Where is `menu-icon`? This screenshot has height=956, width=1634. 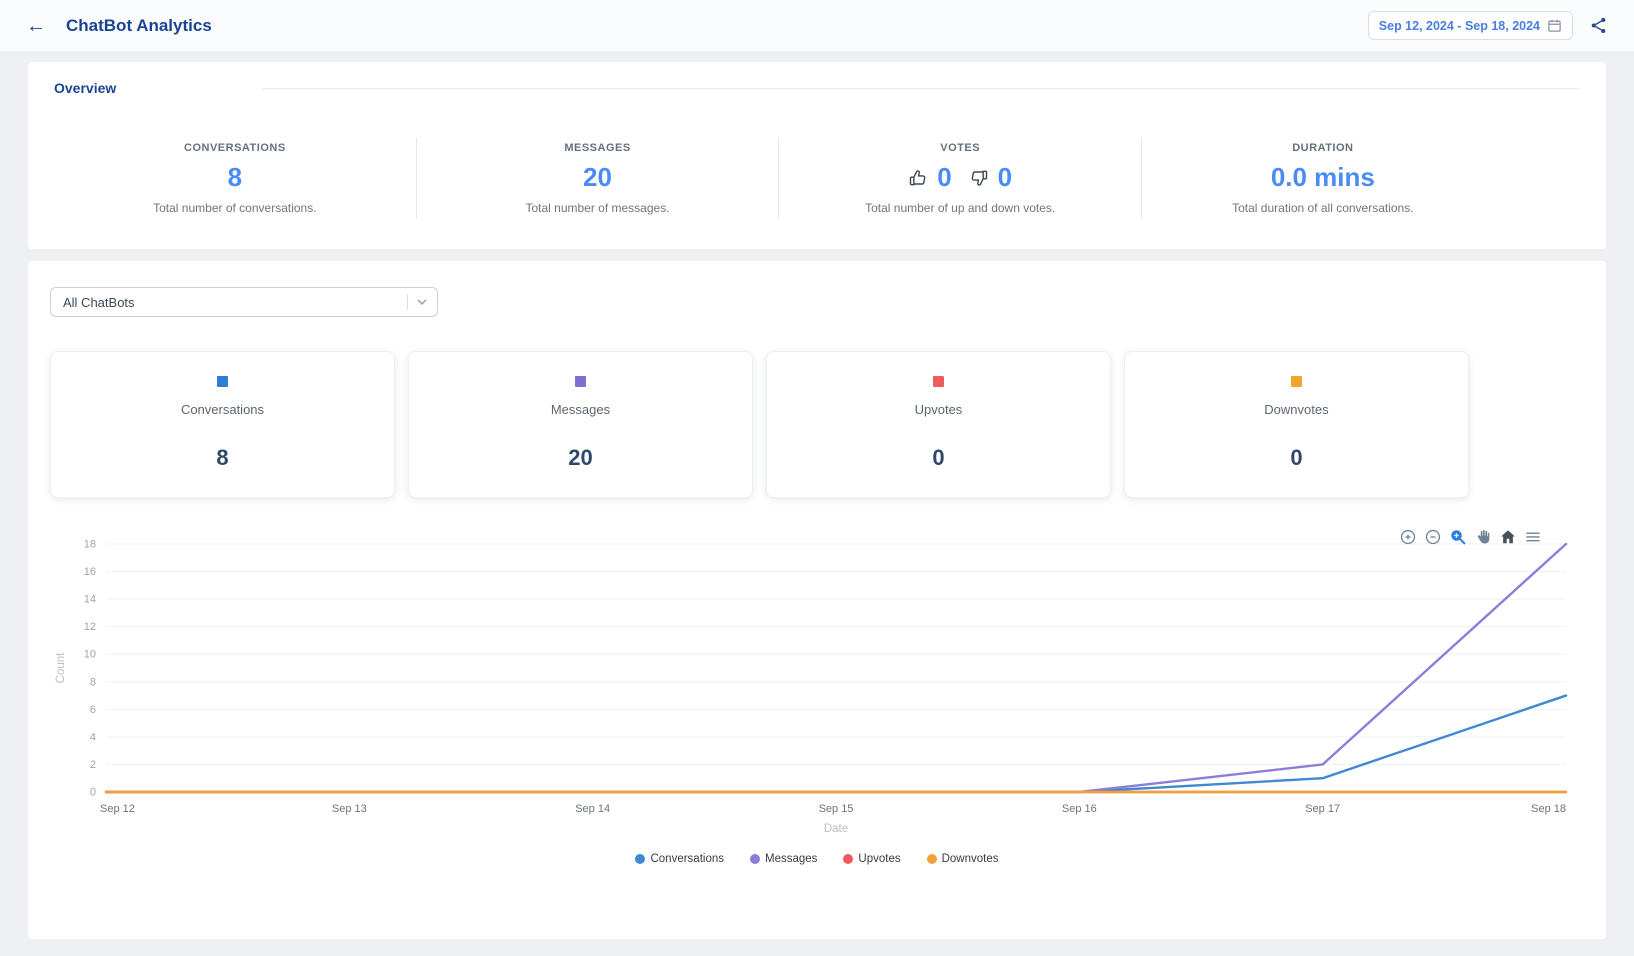 menu-icon is located at coordinates (1533, 537).